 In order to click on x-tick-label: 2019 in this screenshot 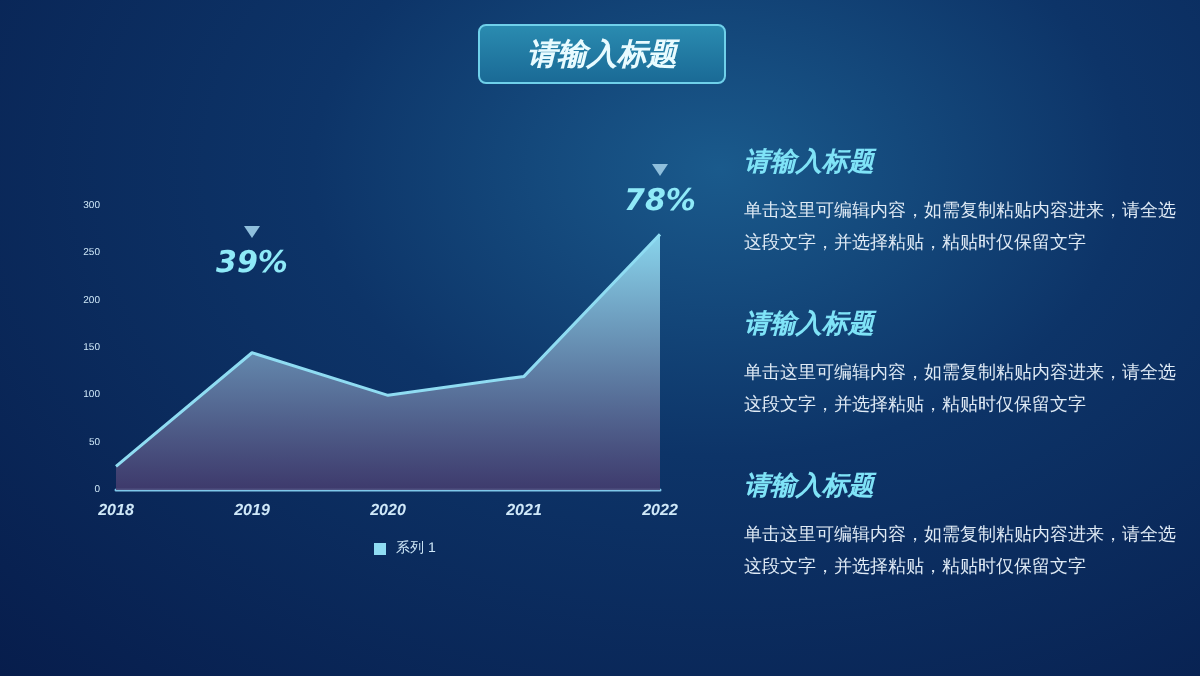, I will do `click(251, 510)`.